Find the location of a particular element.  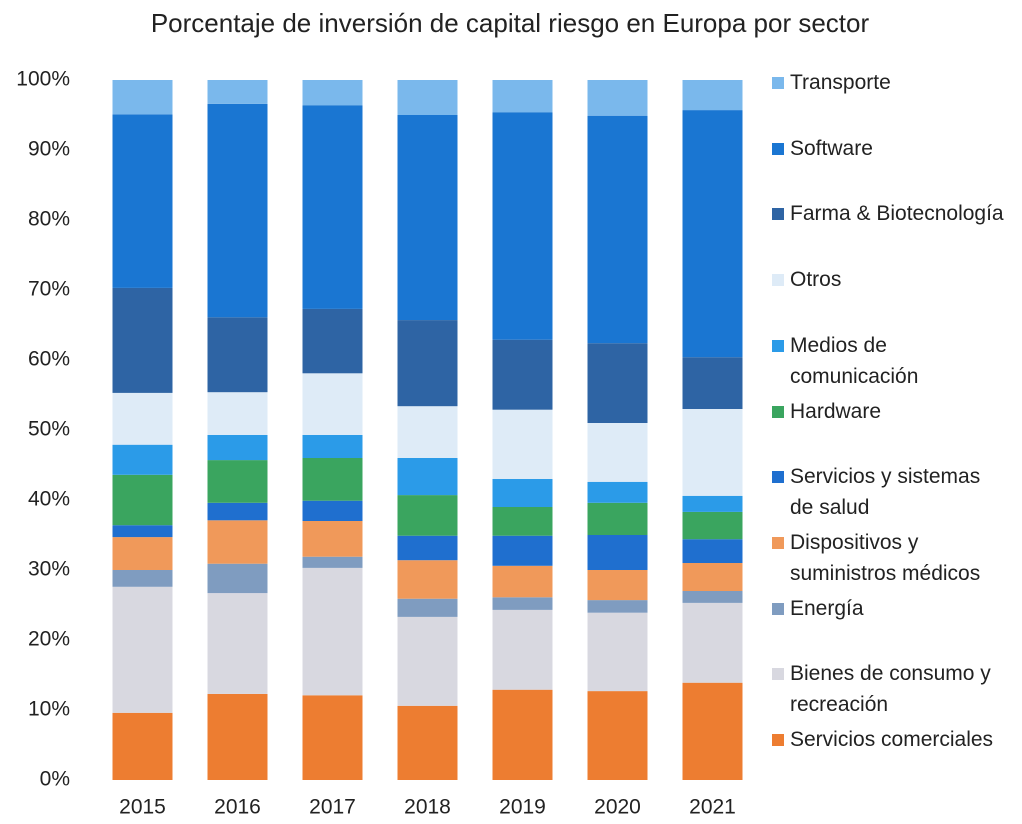

x-tick-label: 2018 is located at coordinates (427, 807).